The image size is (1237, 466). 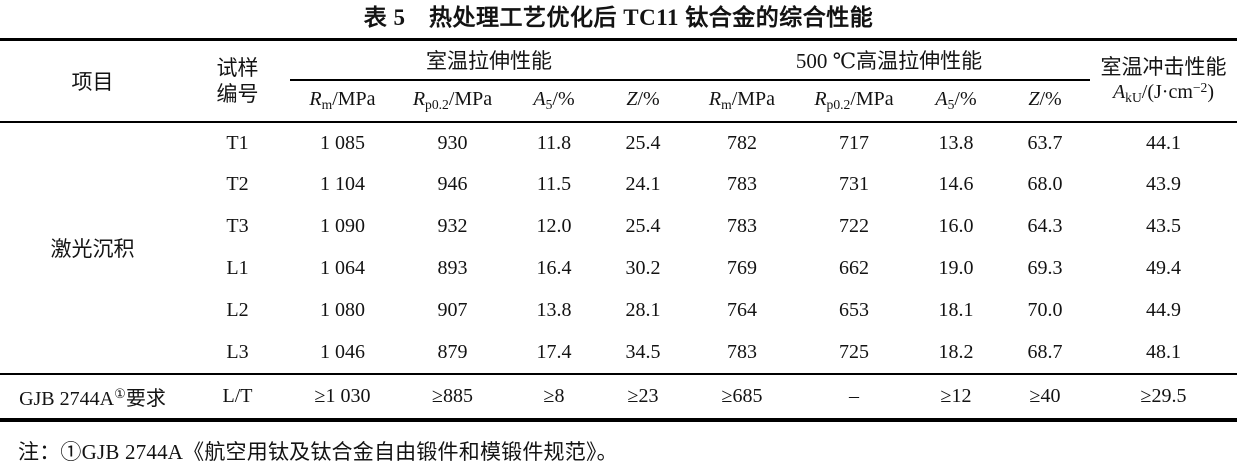 I want to click on header-sample-line1: 试样, so click(x=237, y=67).